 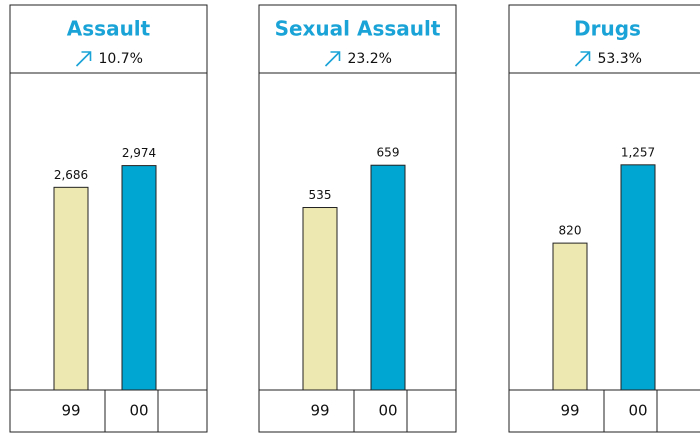 I want to click on value-label: 535, so click(x=320, y=195).